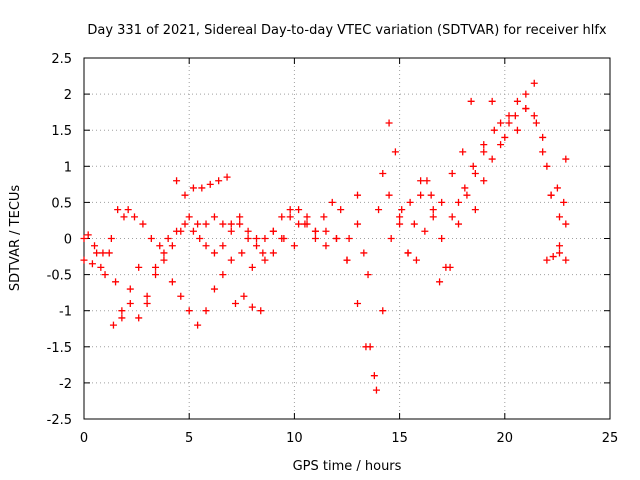 This screenshot has height=480, width=640. I want to click on y-tick-label: -2.5, so click(59, 420).